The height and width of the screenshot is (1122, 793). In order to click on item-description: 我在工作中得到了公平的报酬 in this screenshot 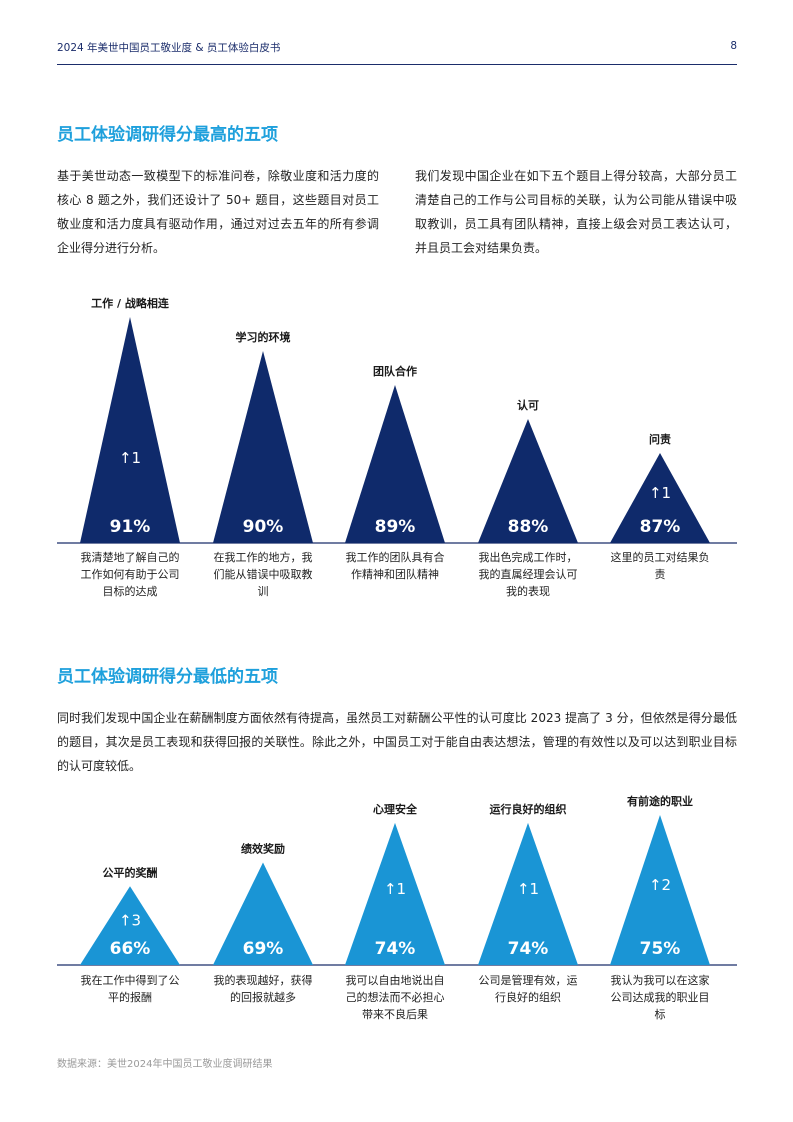, I will do `click(130, 989)`.